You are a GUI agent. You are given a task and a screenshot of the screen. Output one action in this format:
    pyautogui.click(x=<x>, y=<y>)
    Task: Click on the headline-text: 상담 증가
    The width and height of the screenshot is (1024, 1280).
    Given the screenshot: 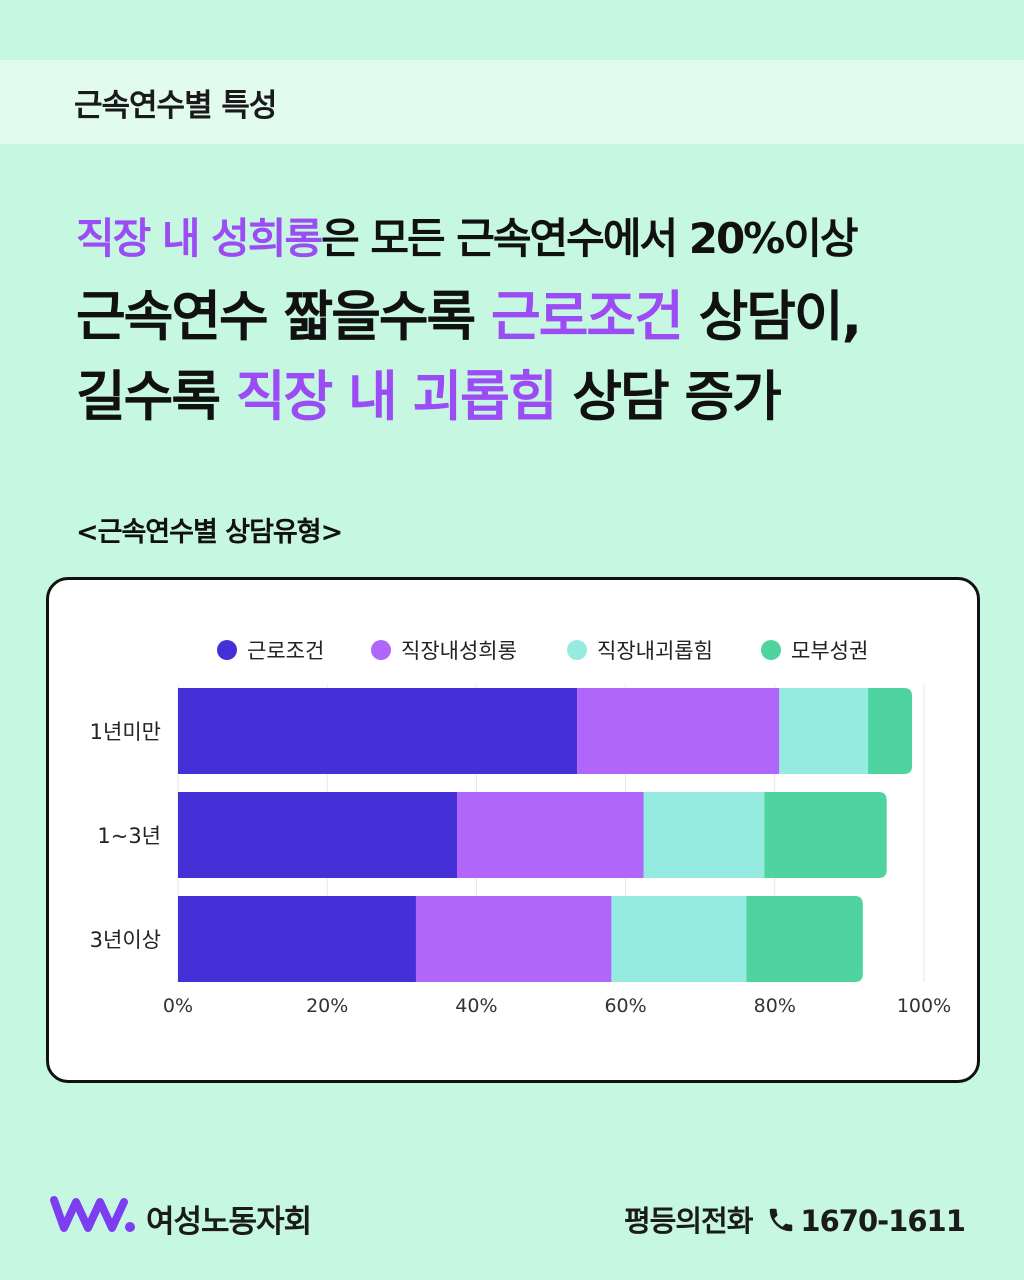 What is the action you would take?
    pyautogui.click(x=668, y=396)
    